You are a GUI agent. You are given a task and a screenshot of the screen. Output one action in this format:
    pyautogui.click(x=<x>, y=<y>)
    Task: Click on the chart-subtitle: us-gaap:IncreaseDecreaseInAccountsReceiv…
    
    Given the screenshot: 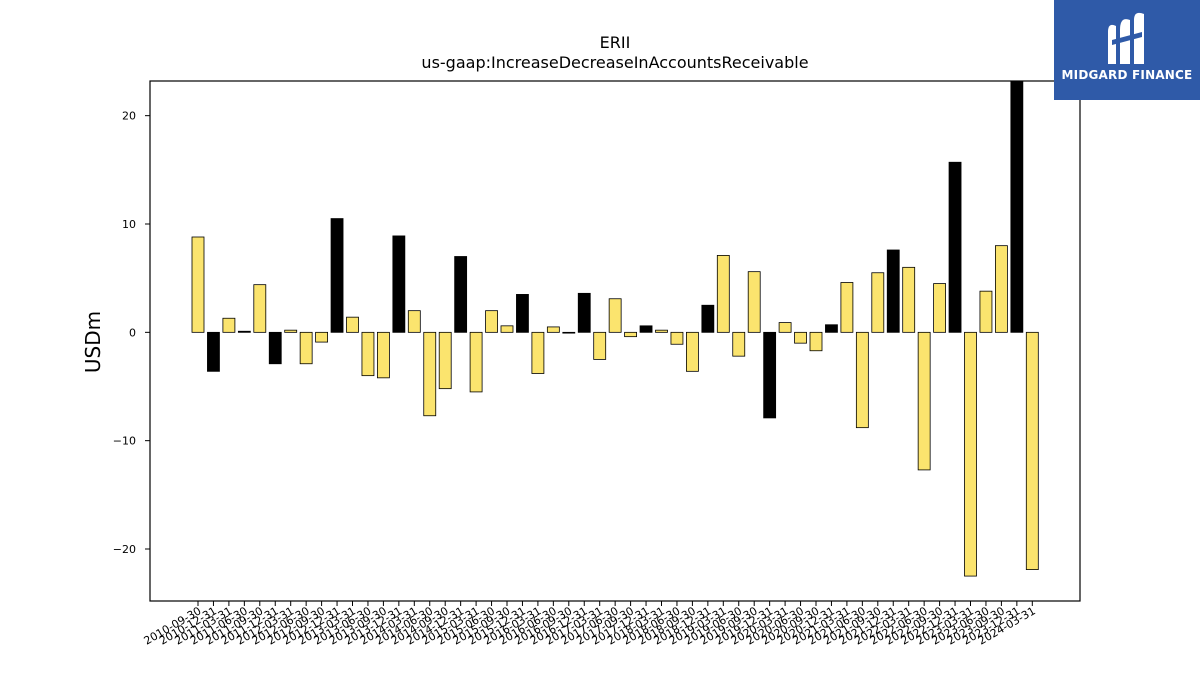 What is the action you would take?
    pyautogui.click(x=614, y=62)
    